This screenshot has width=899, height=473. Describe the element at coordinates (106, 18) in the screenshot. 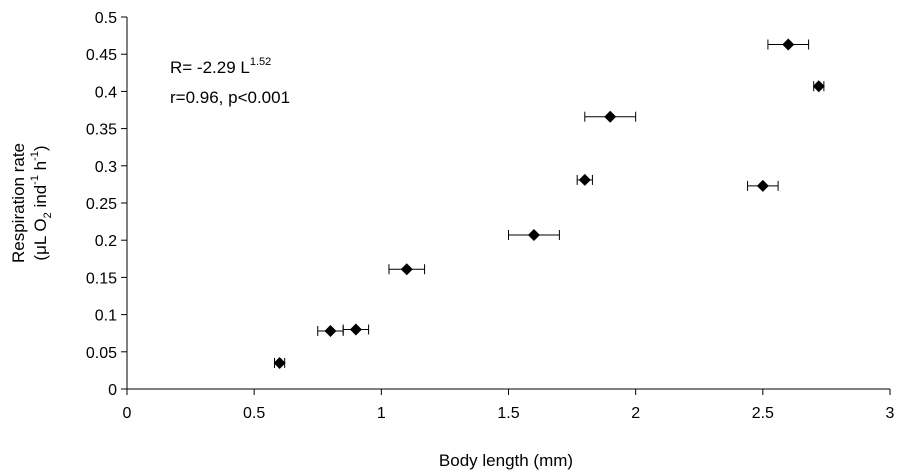

I see `y-tick-label: 0.5` at that location.